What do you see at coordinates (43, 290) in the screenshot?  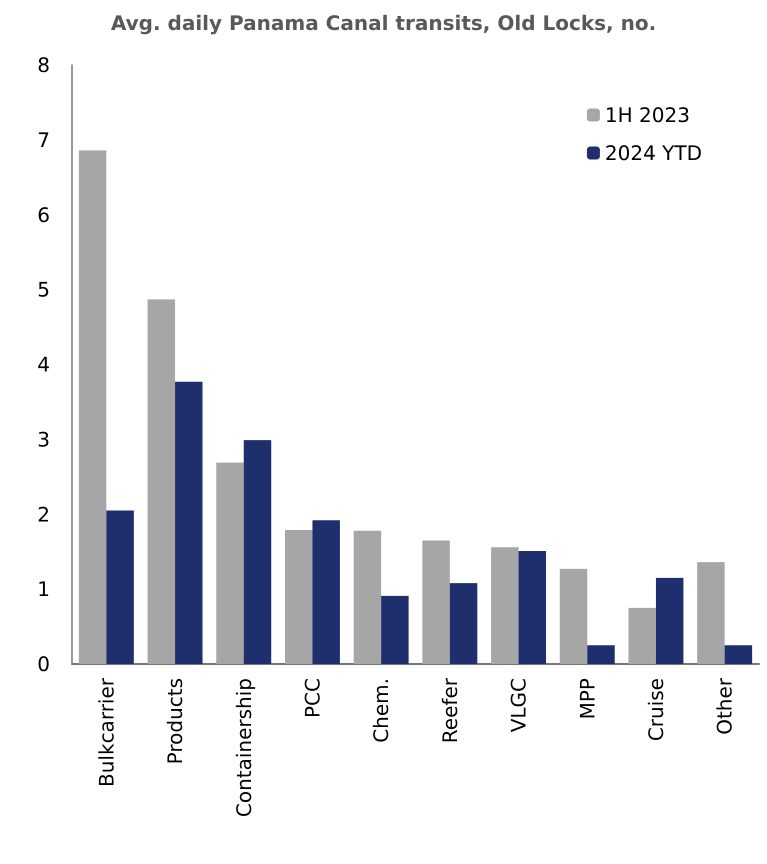 I see `y-tick-label: 5` at bounding box center [43, 290].